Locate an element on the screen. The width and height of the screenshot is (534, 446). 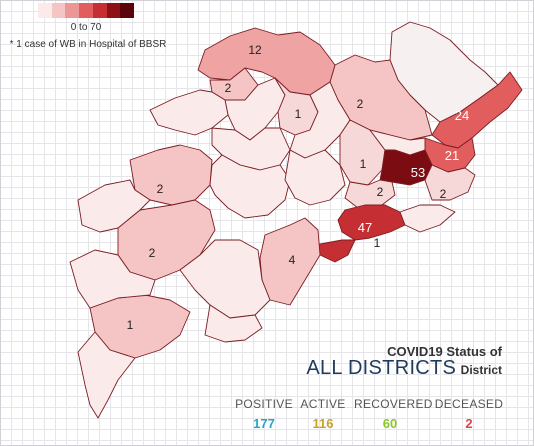
status-subtitle: ALL DISTRICTS District is located at coordinates (404, 368).